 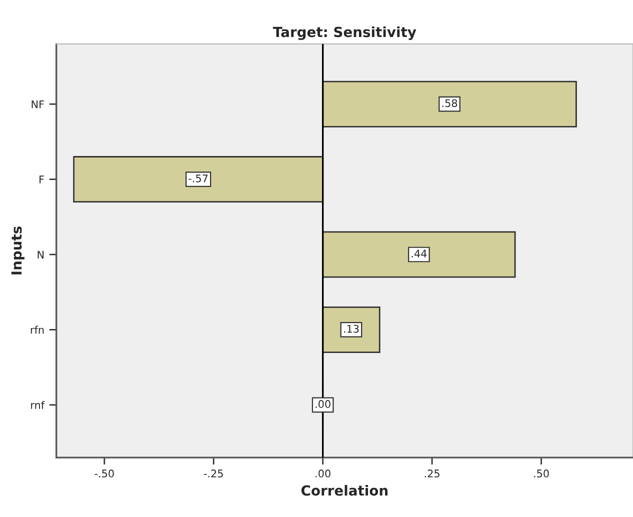 What do you see at coordinates (17, 250) in the screenshot?
I see `y-axis-title: Inputs` at bounding box center [17, 250].